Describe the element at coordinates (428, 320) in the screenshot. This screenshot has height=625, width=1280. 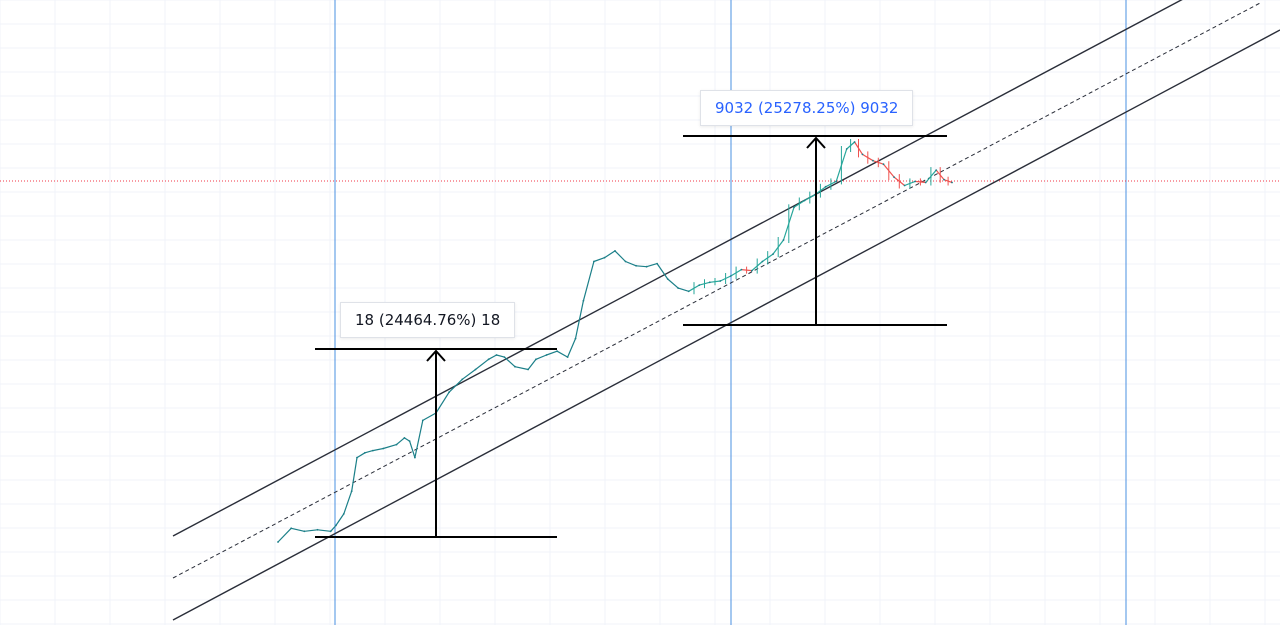
I see `measure-label-1: 18 (24464.76%) 18` at that location.